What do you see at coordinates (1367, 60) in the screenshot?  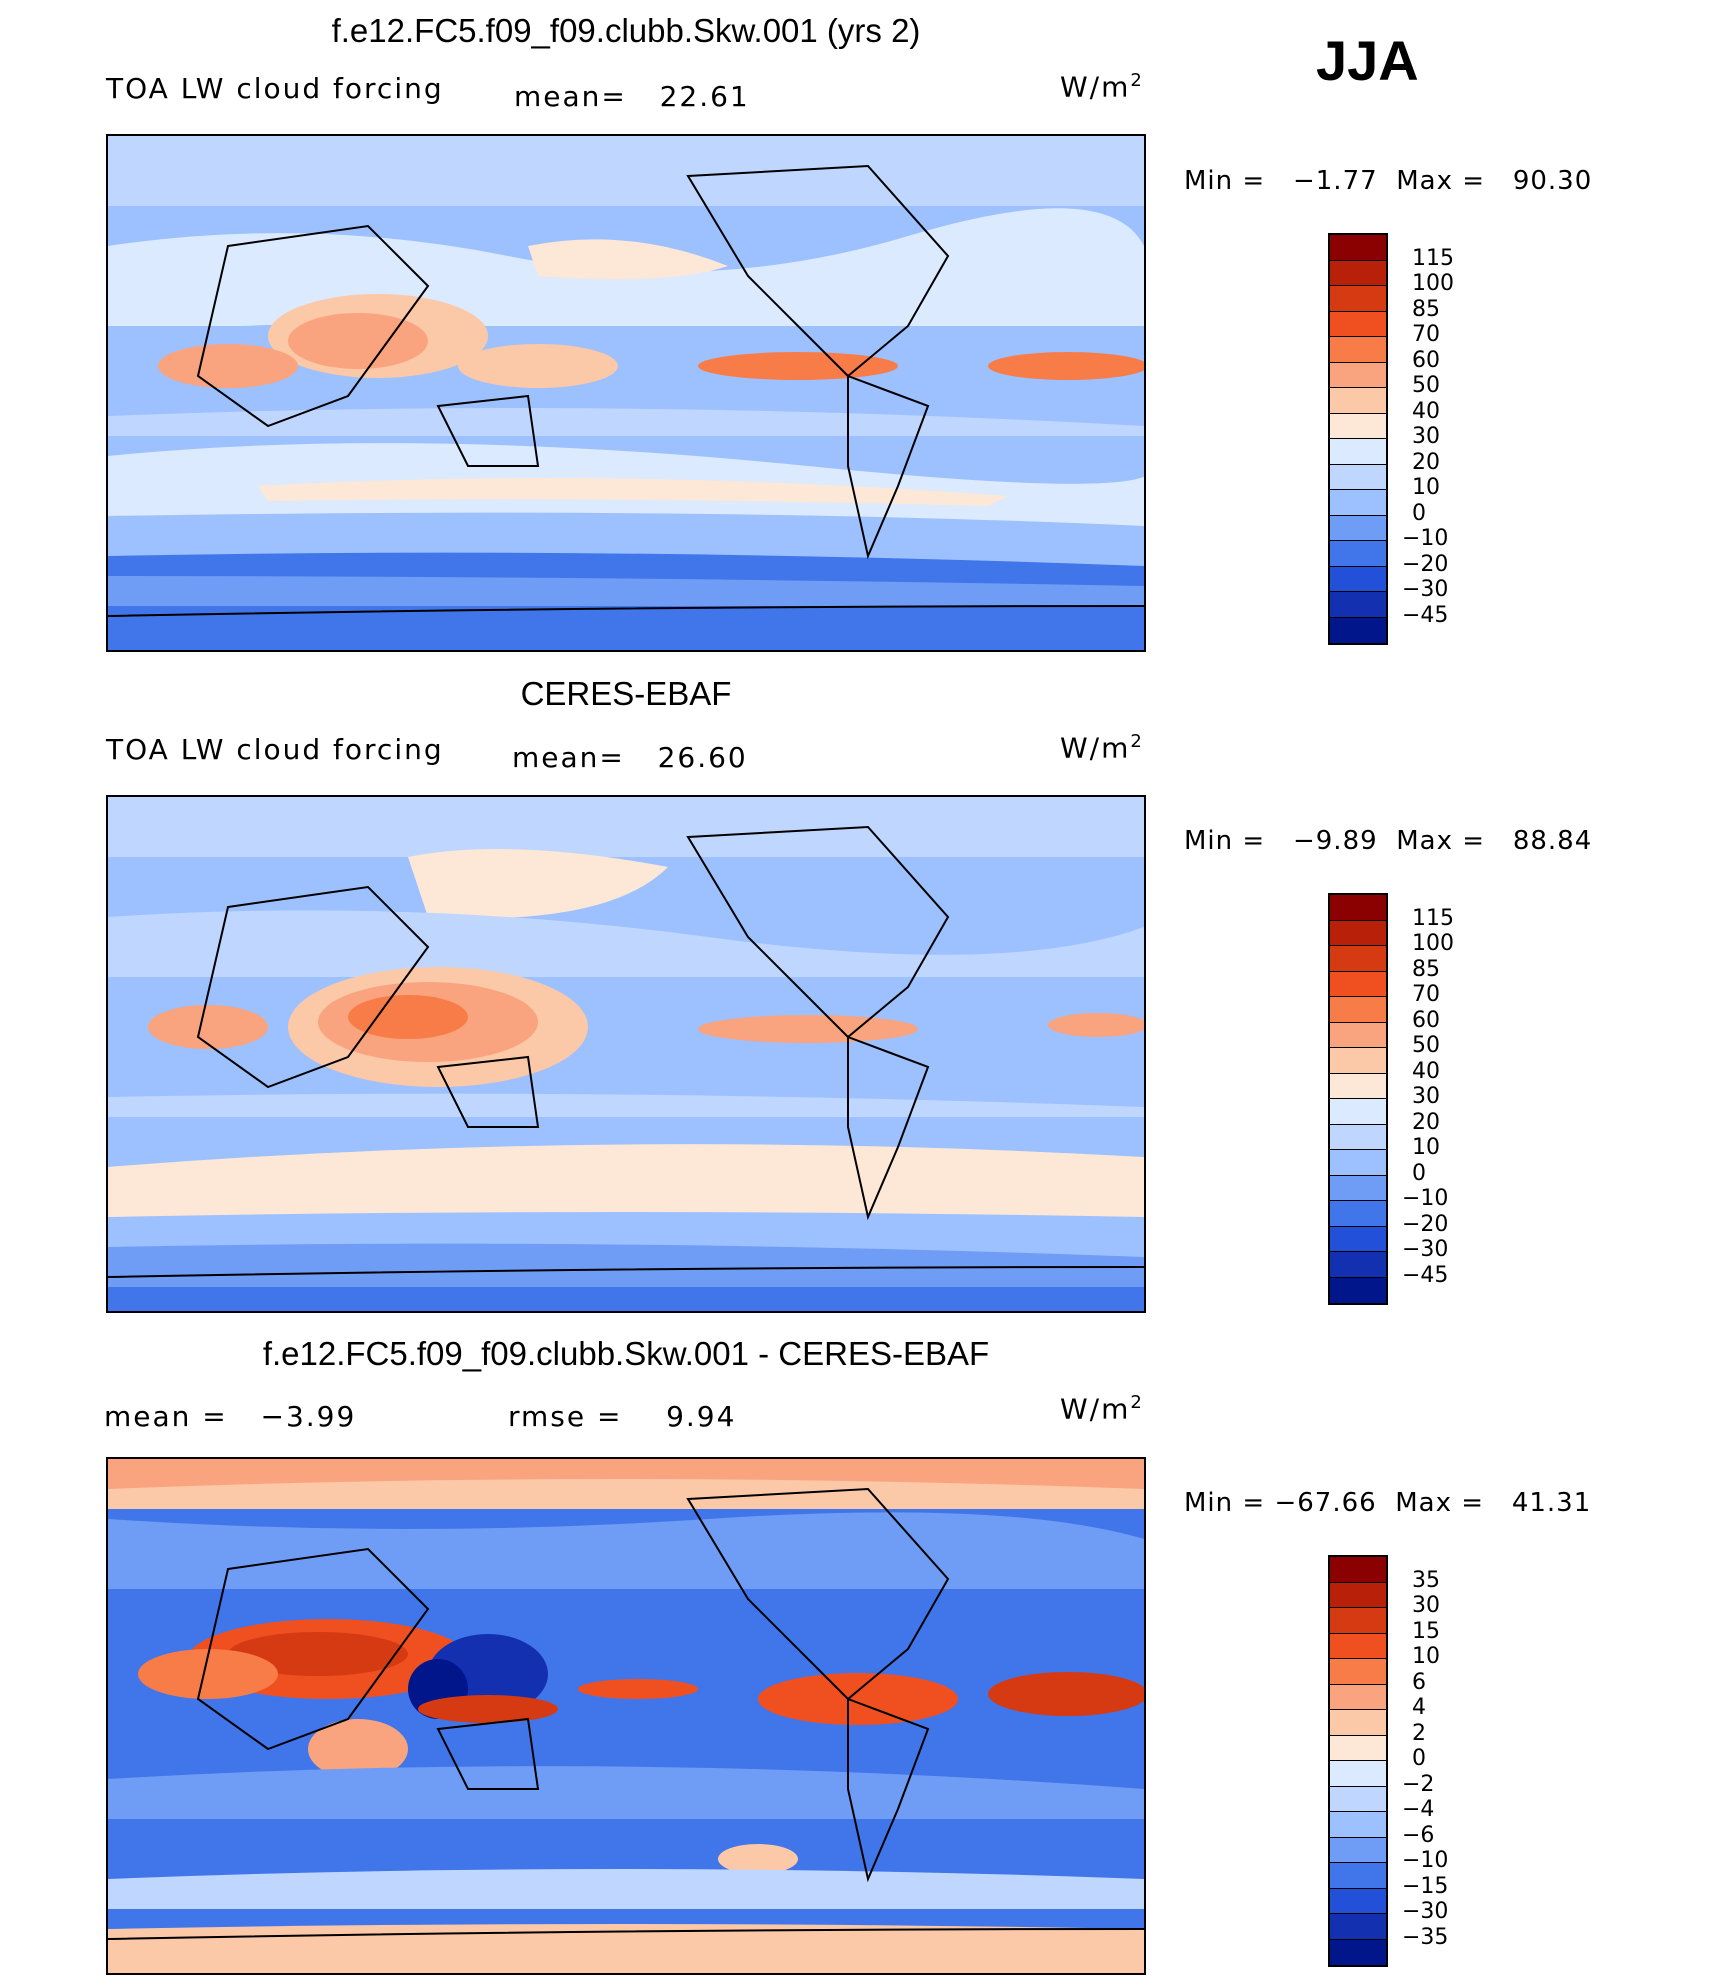 I see `season-label: JJA` at bounding box center [1367, 60].